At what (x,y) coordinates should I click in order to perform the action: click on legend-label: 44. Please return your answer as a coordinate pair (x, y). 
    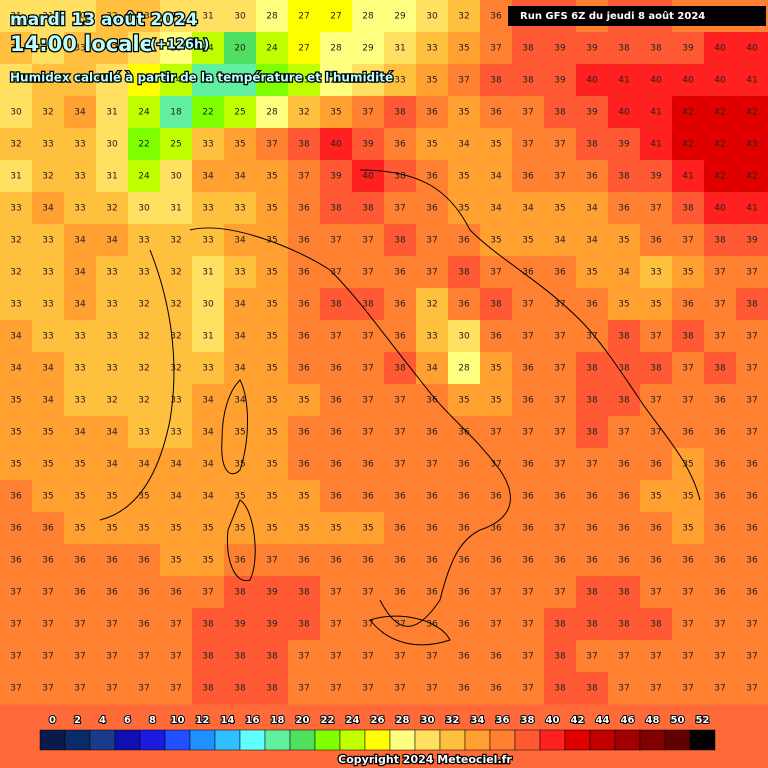
    Looking at the image, I should click on (603, 720).